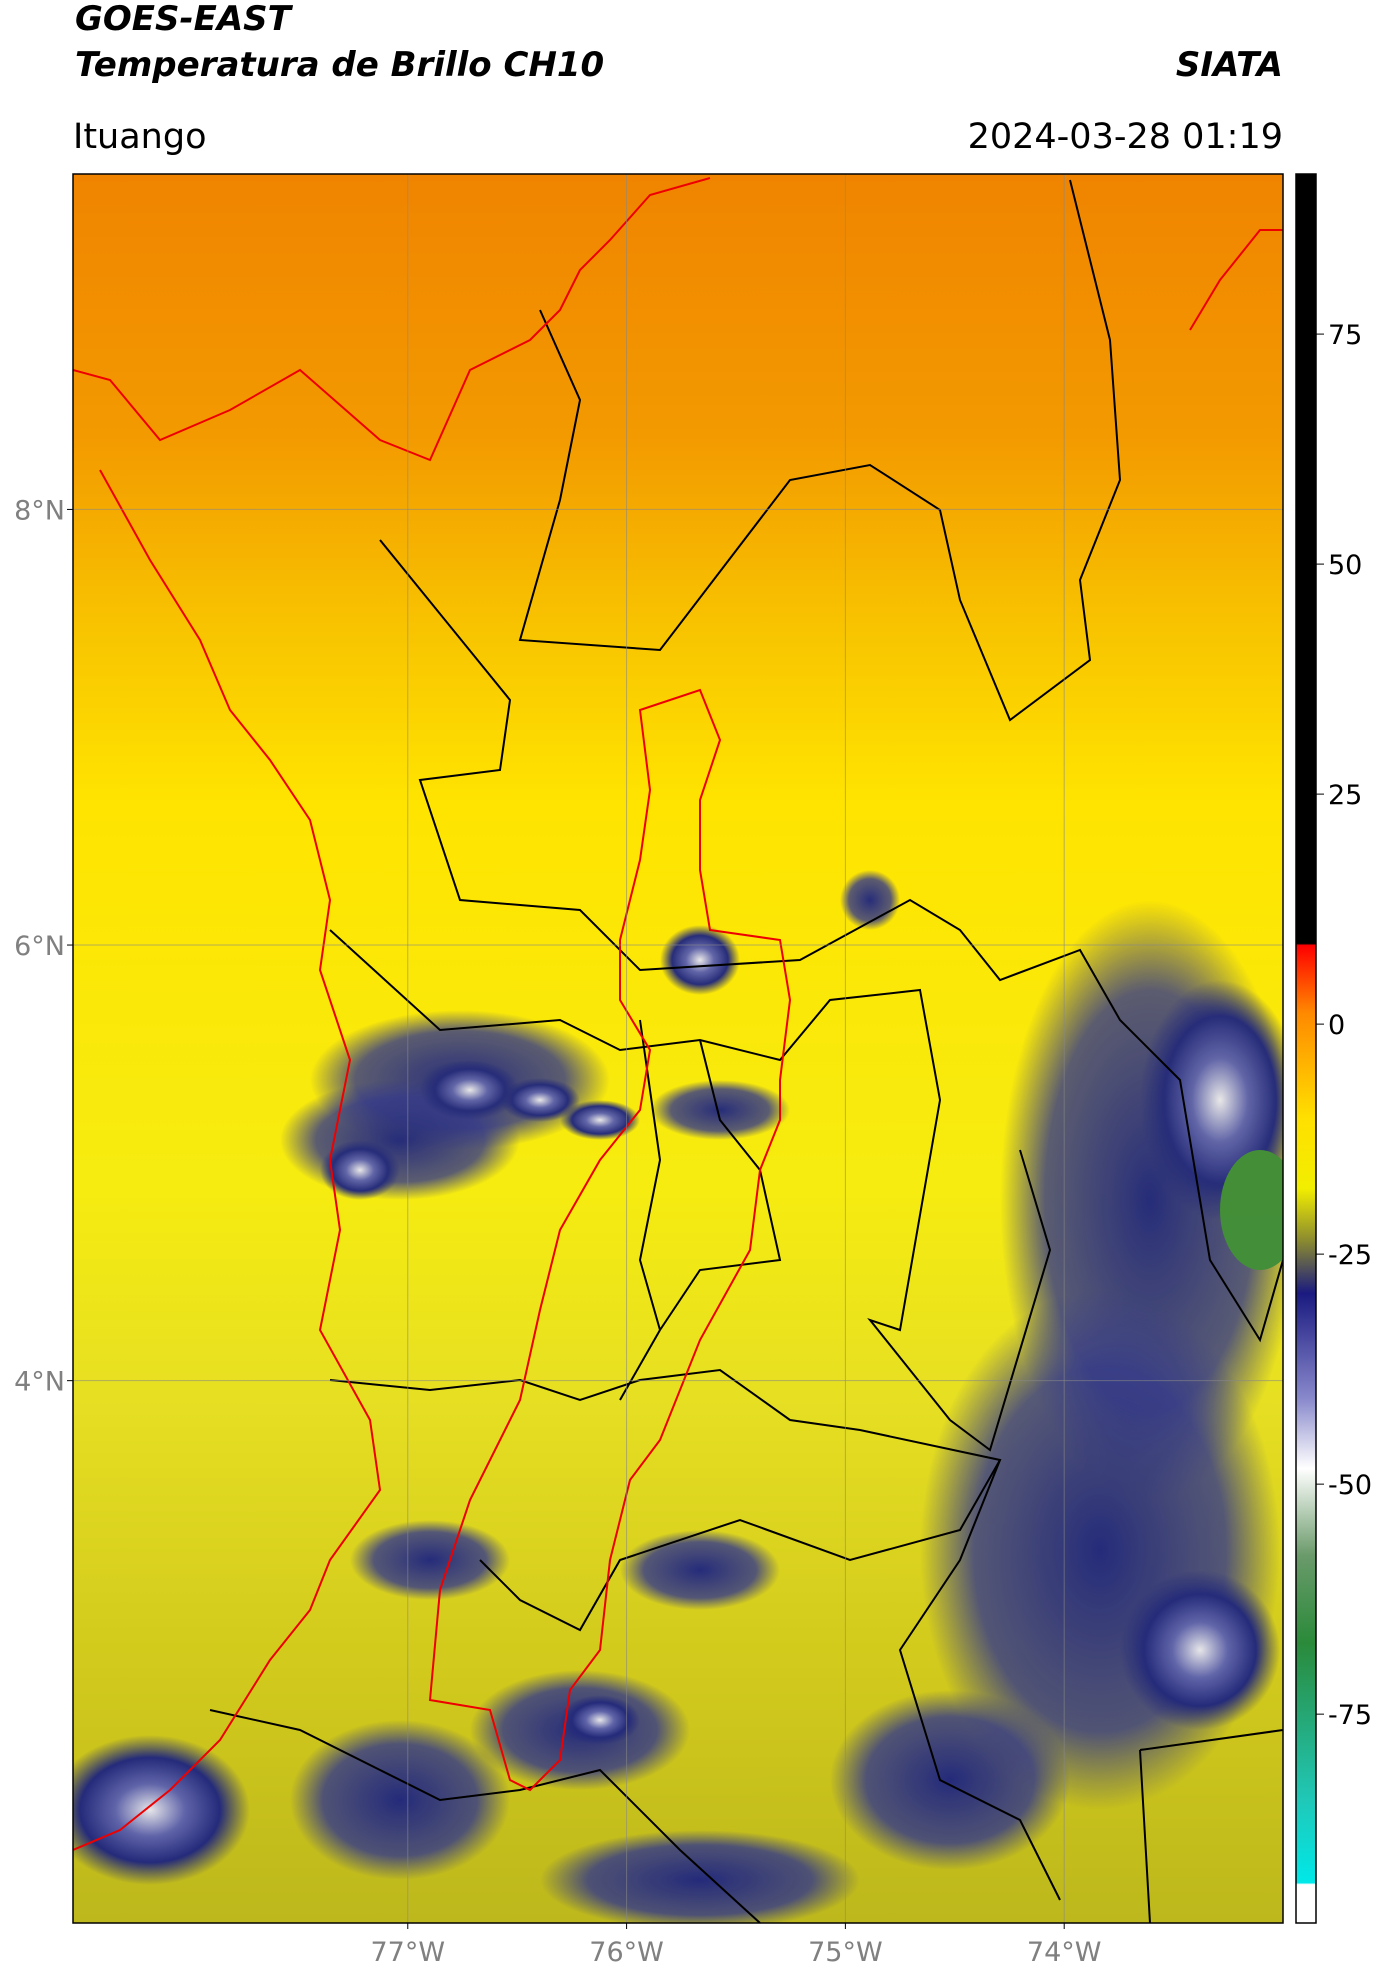  What do you see at coordinates (1345, 795) in the screenshot?
I see `colorbar-tick-label: 25` at bounding box center [1345, 795].